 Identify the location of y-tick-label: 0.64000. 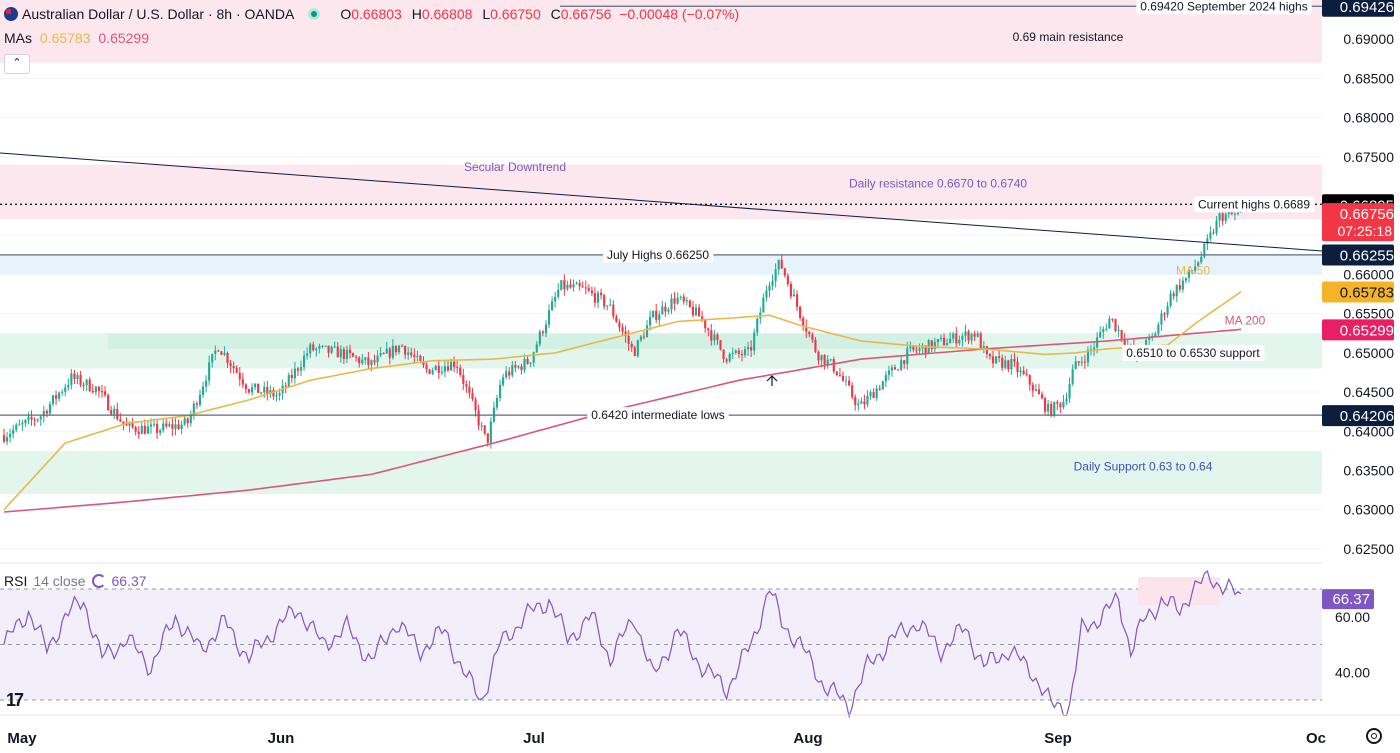
(1368, 431).